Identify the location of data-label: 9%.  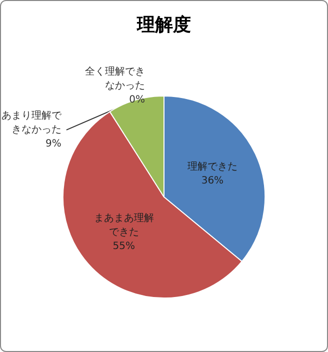
(54, 144).